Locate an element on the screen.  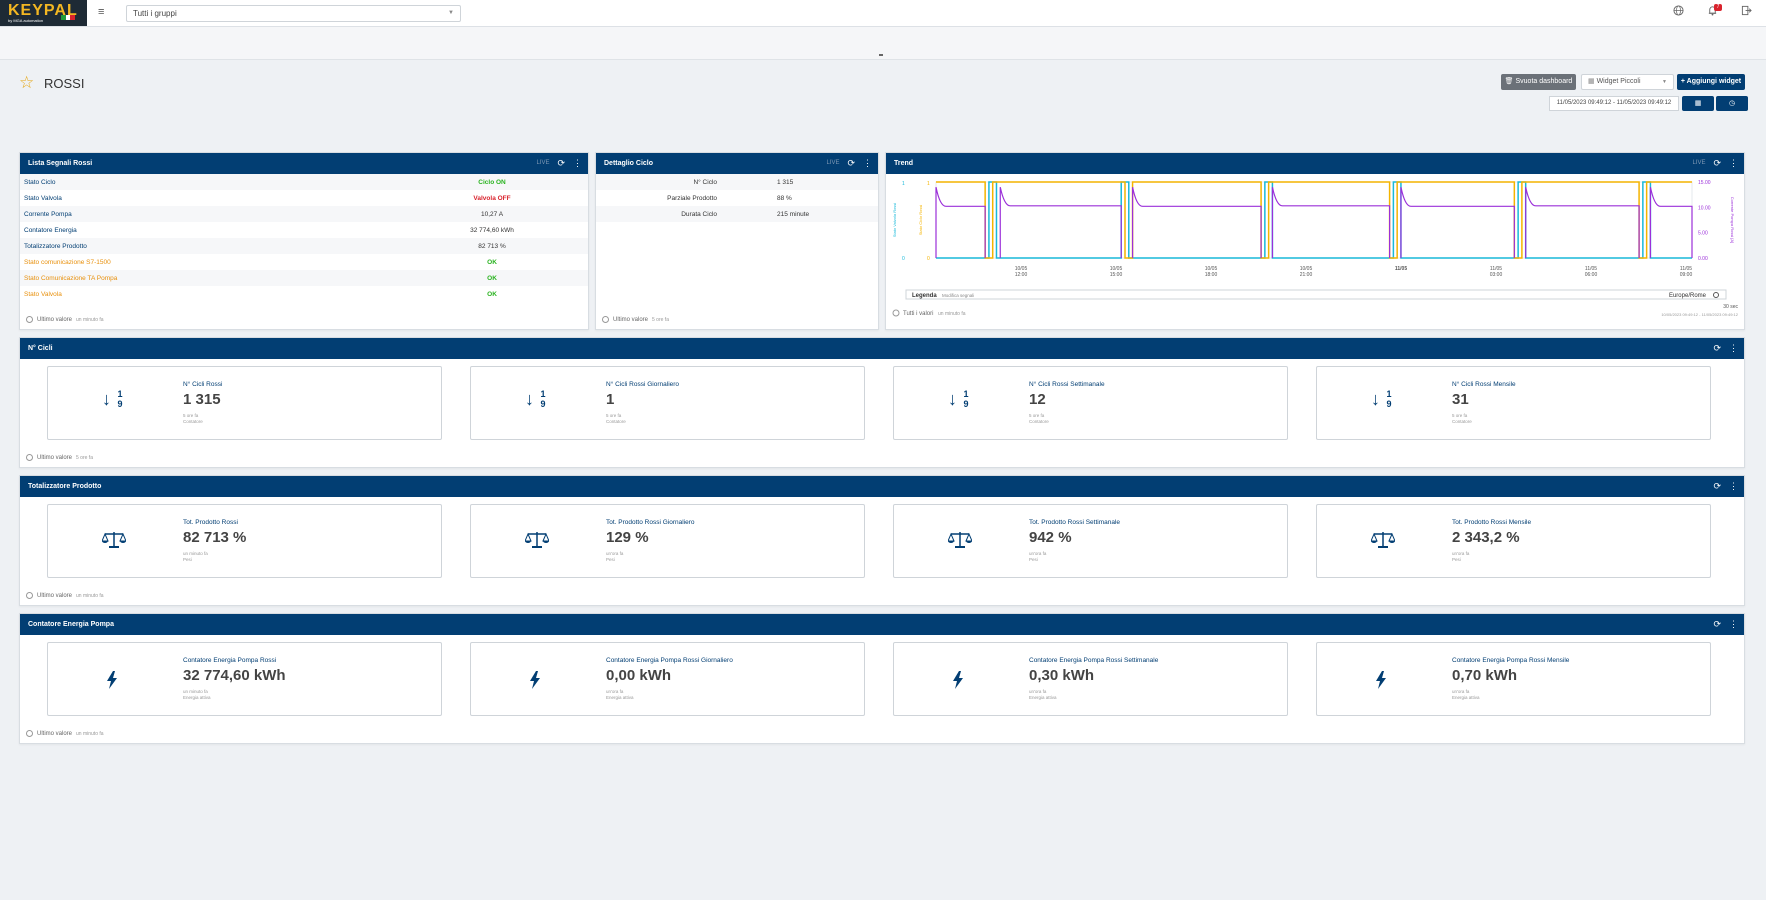
clock-button: ◷ is located at coordinates (1732, 103).